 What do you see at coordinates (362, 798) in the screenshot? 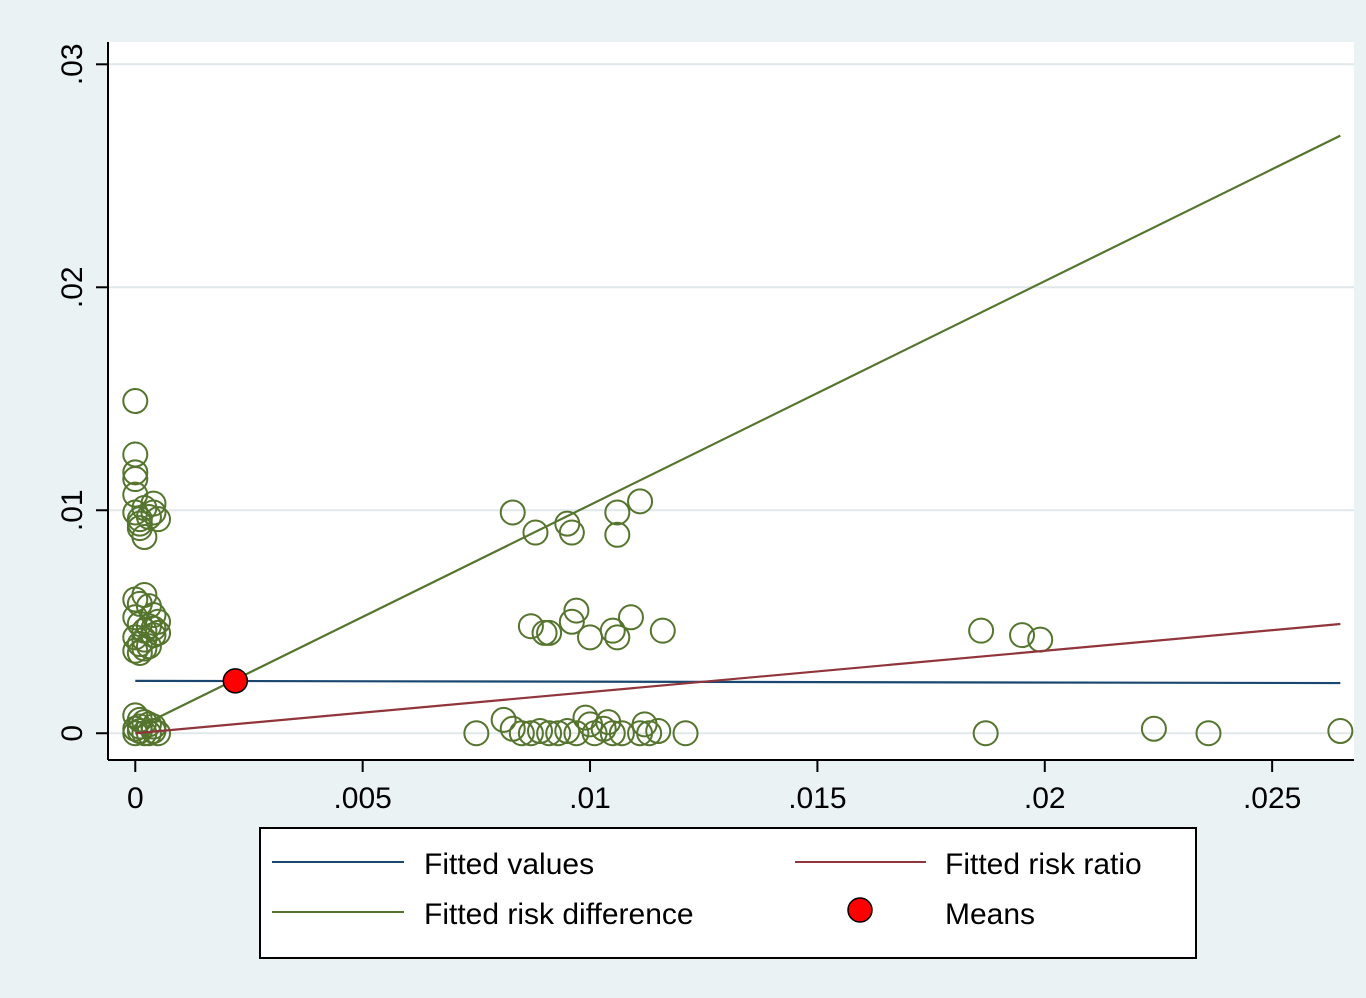
I see `x-tick-label: .005` at bounding box center [362, 798].